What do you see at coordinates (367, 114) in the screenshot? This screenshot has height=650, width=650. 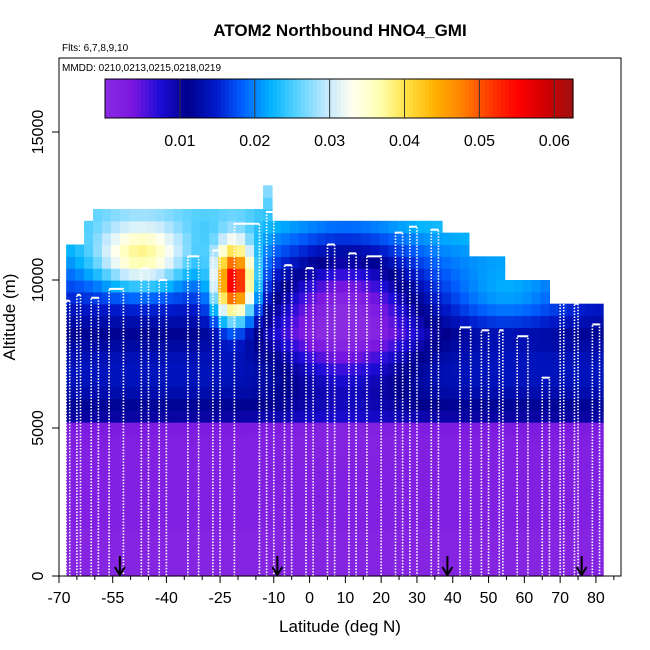 I see `colorbar-ticks: 0.01 0.02 0.03 0.04 0.05 0.06` at bounding box center [367, 114].